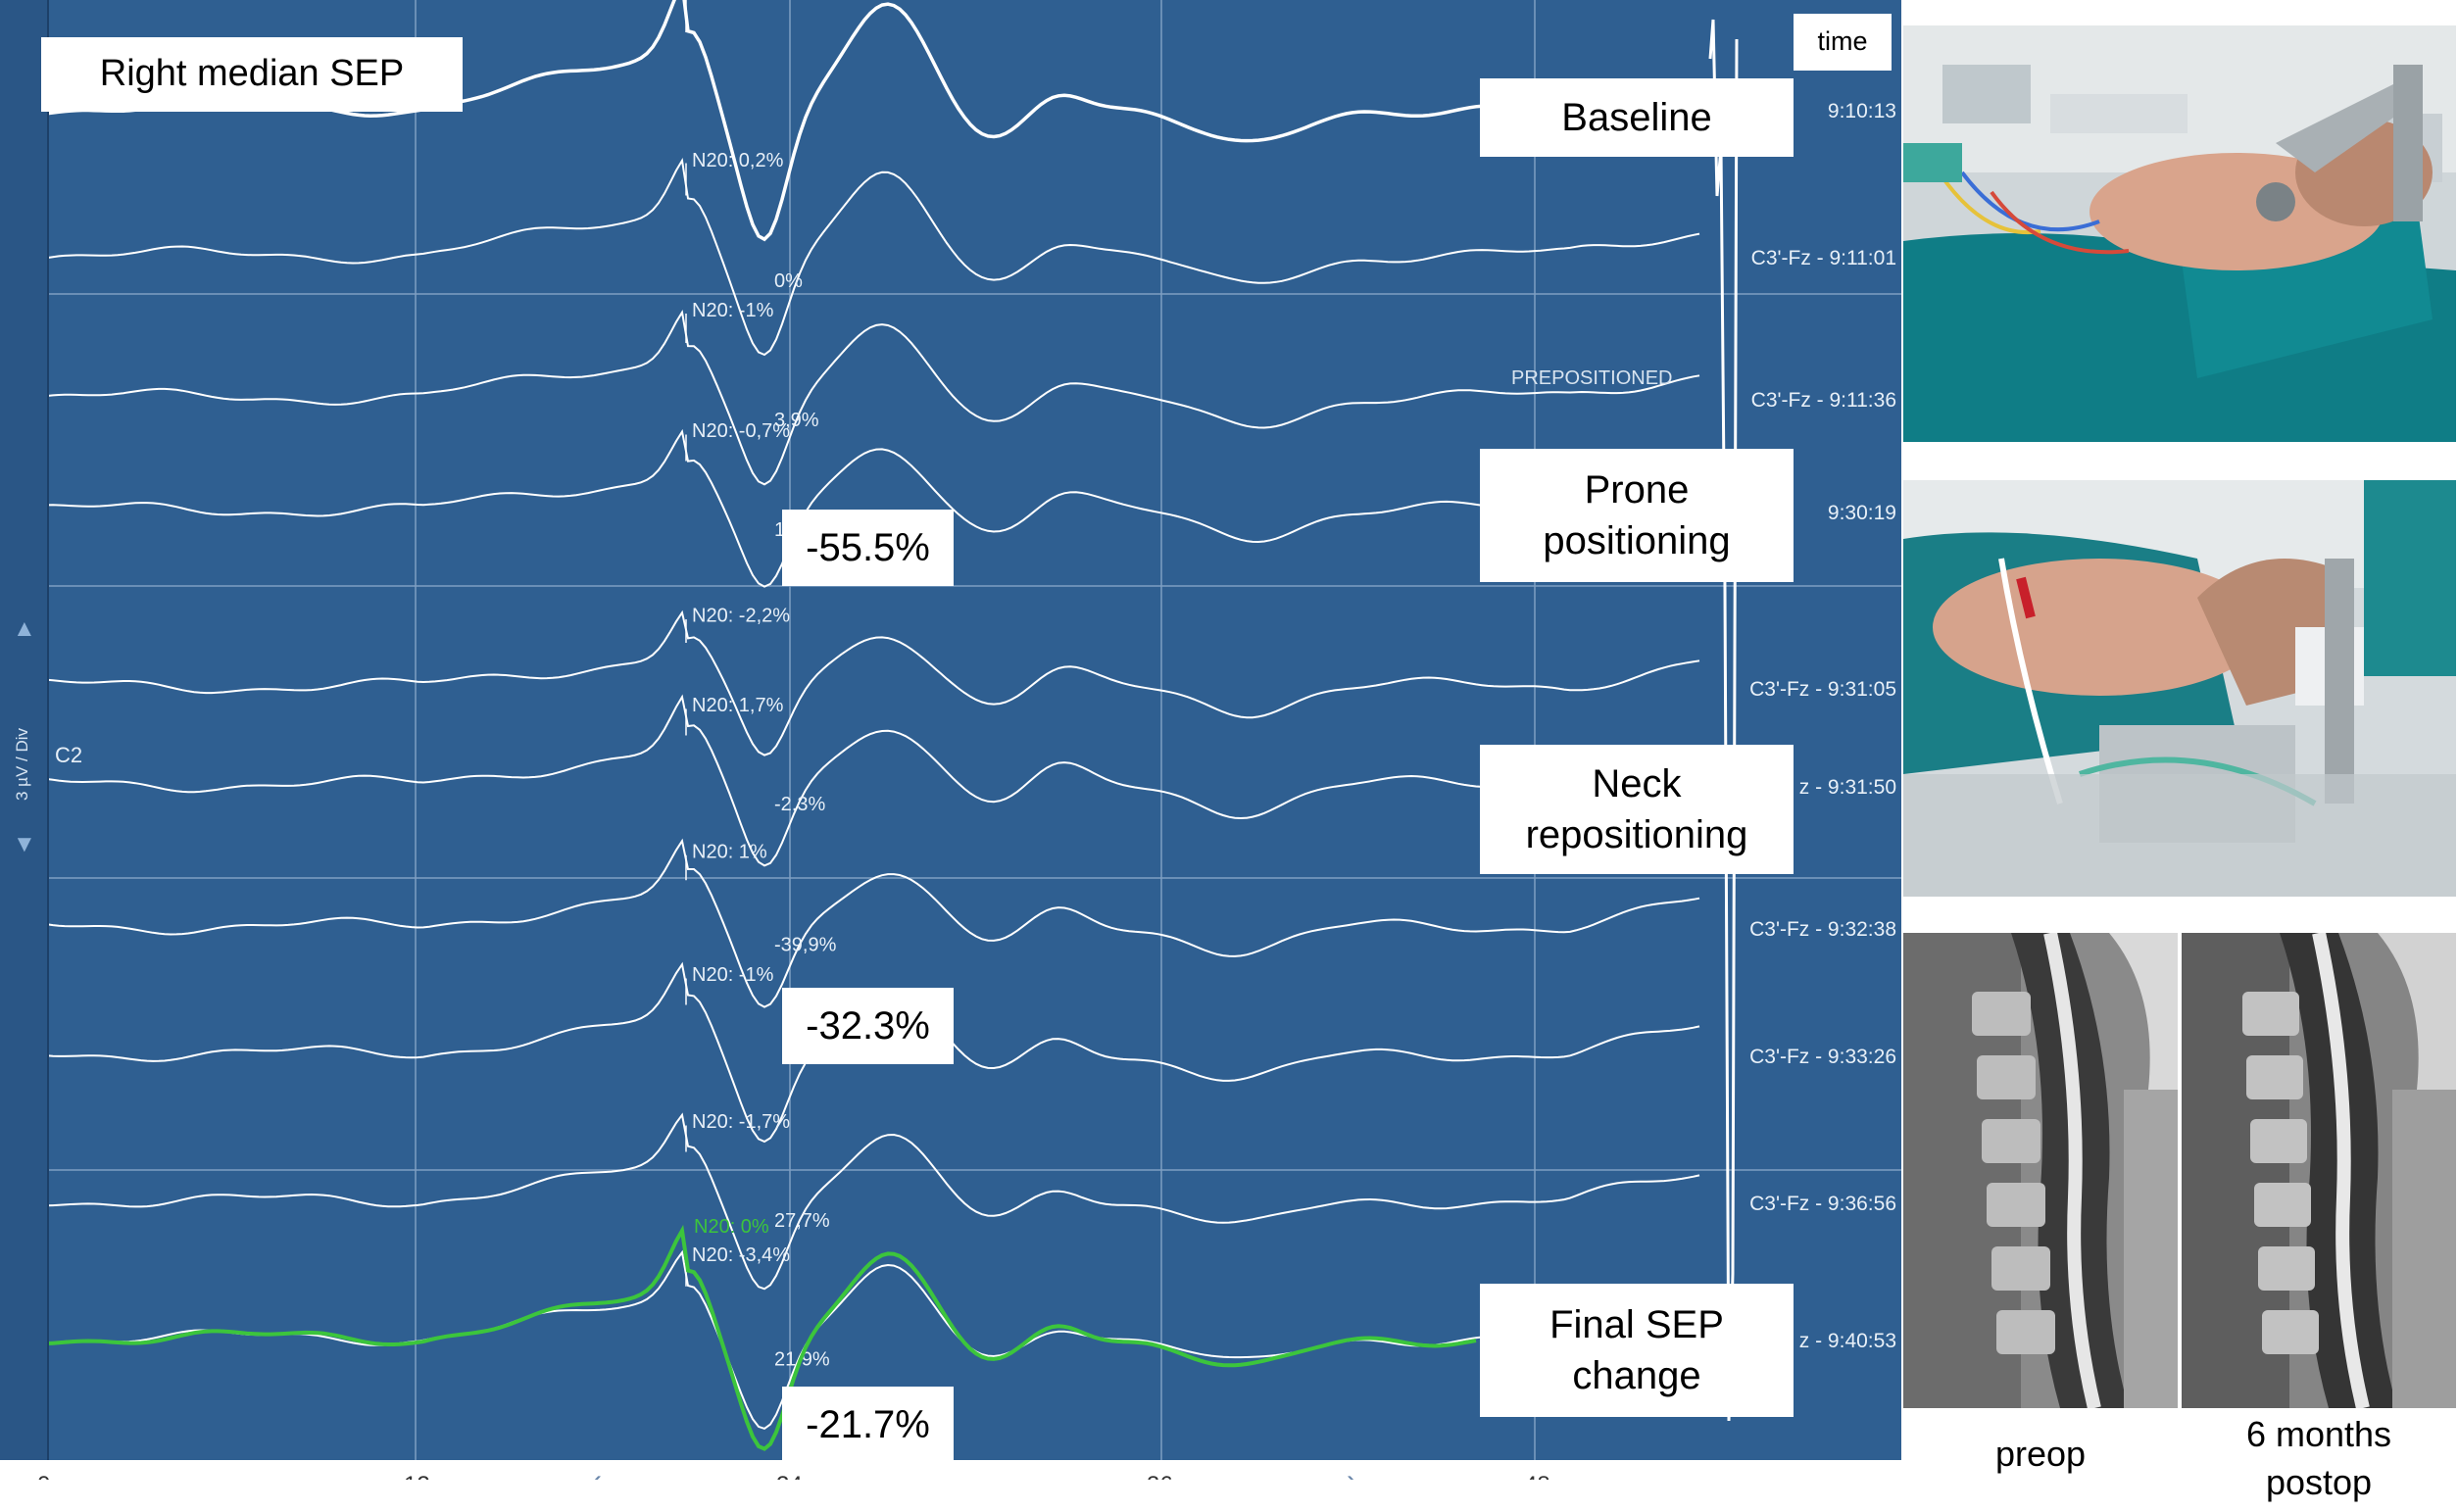  I want to click on p25-label-9: 27,7%, so click(802, 1221).